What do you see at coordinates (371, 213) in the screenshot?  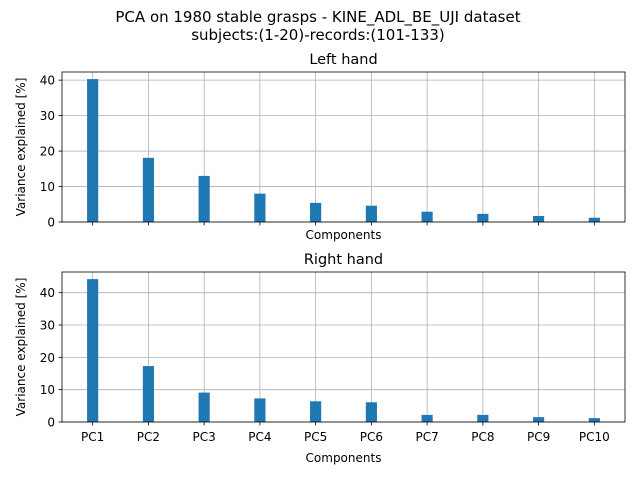 I see `left-hand-bar-PC6` at bounding box center [371, 213].